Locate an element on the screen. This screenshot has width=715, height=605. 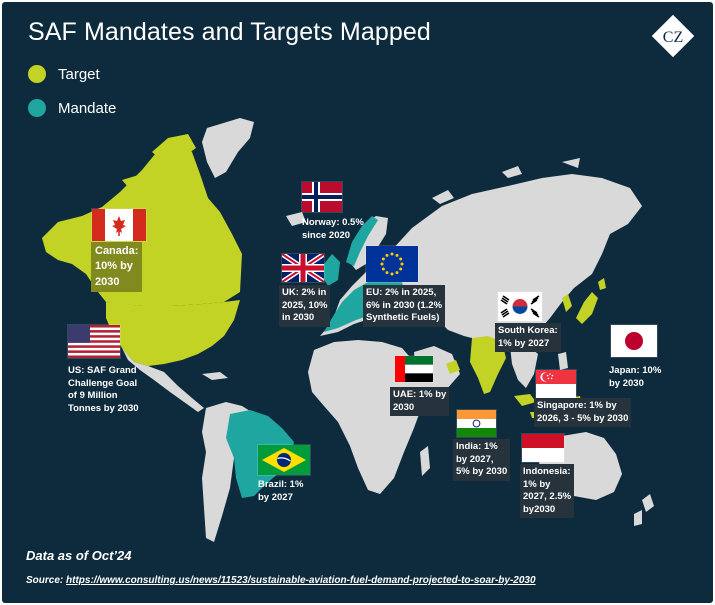
eu-flag is located at coordinates (392, 264).